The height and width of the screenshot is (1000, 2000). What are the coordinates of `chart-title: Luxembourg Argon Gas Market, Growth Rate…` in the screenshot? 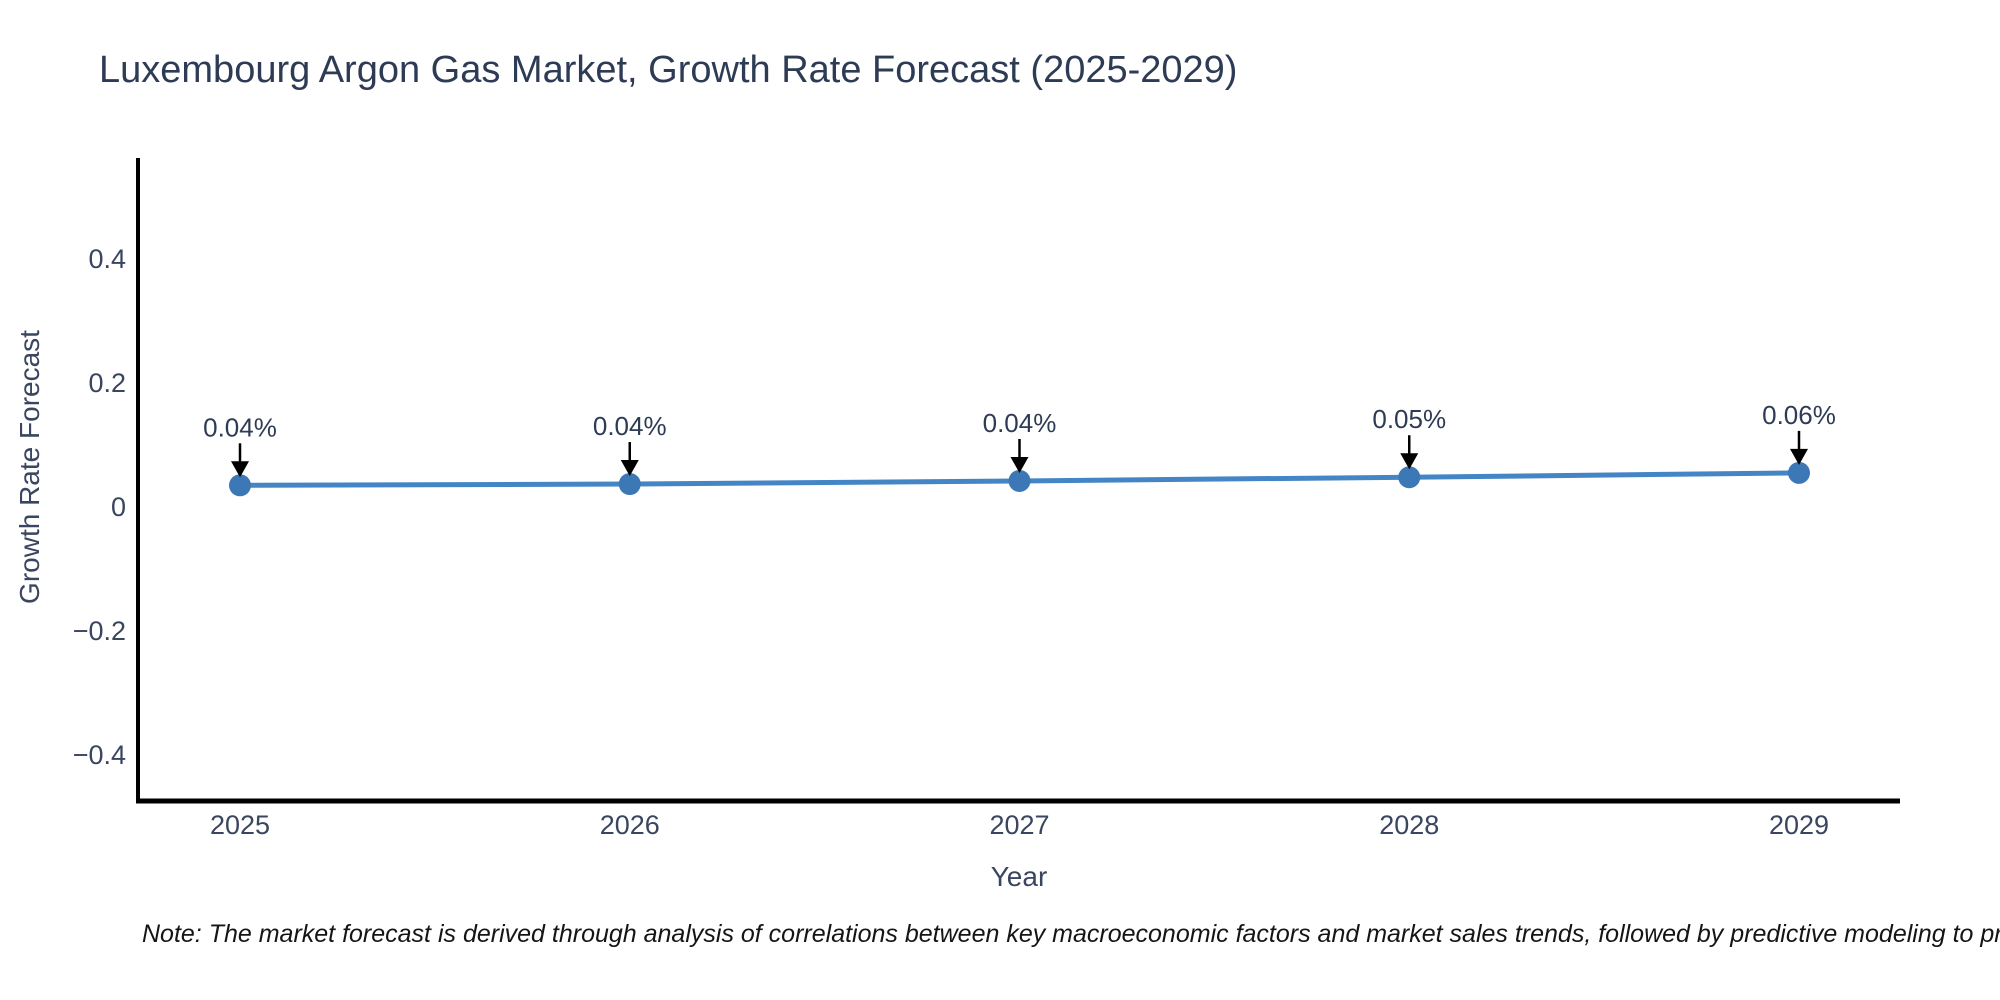 It's located at (668, 70).